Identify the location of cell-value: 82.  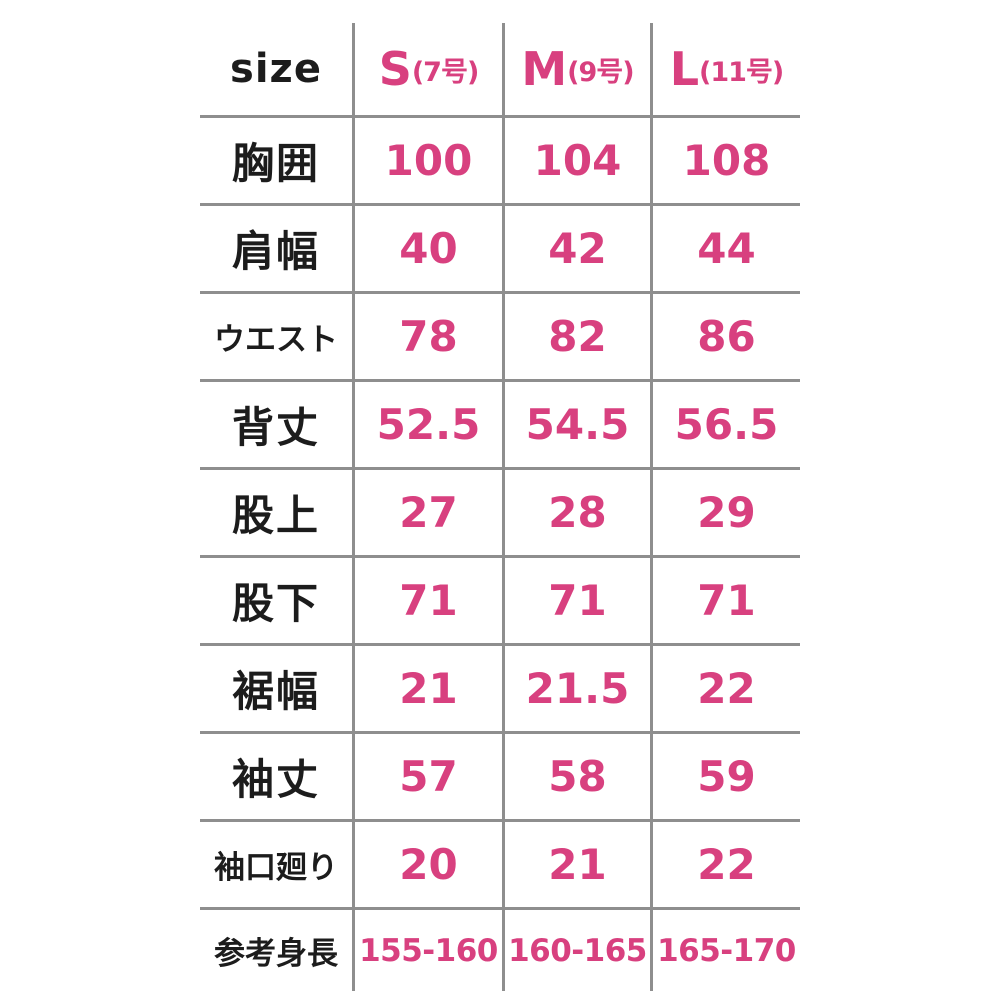
(577, 336).